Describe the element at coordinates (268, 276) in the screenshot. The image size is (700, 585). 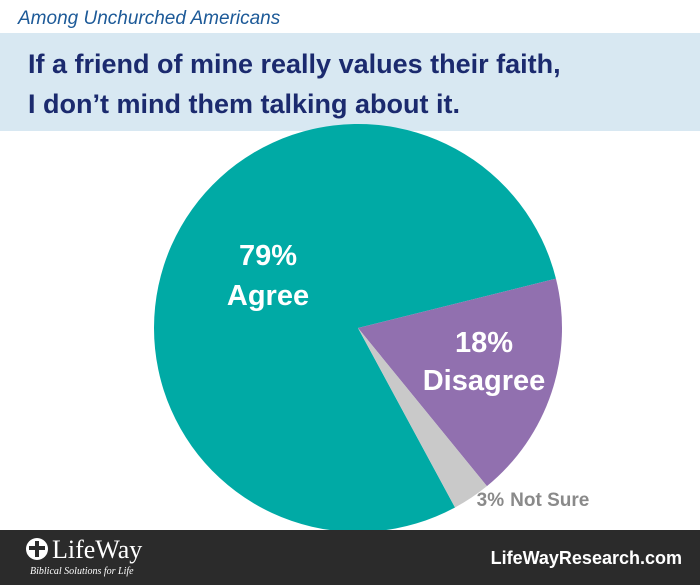
I see `data-label: 79% Agree` at that location.